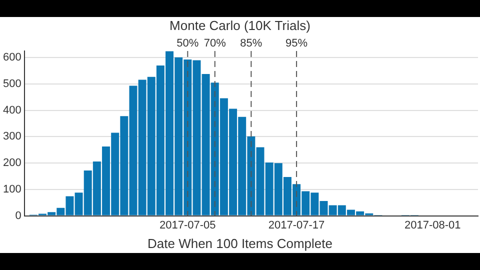  Describe the element at coordinates (215, 44) in the screenshot. I see `ref-line-label: 70%` at that location.